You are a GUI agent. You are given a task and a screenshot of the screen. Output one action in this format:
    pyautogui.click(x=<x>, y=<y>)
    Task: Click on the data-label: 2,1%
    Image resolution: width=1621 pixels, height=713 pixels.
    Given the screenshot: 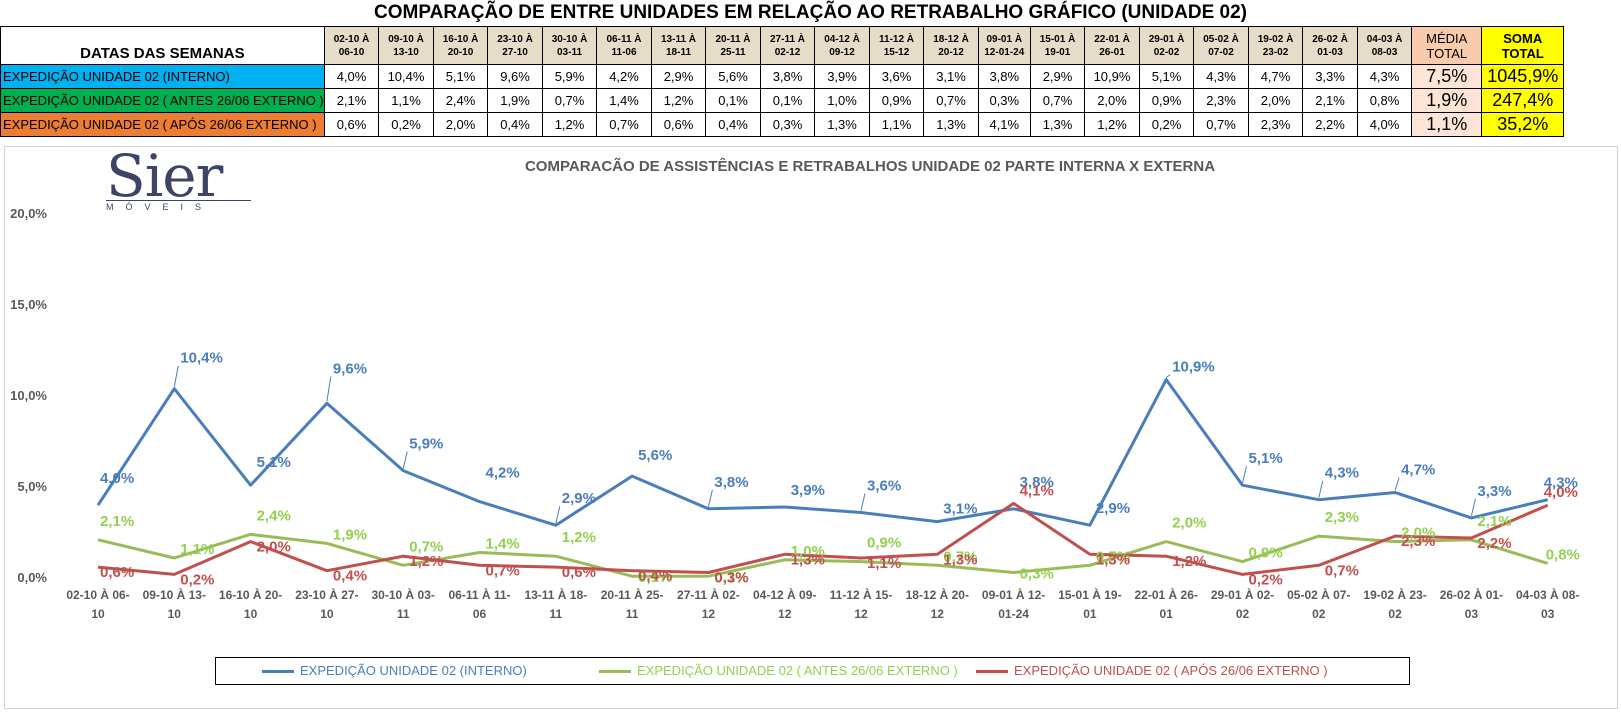 What is the action you would take?
    pyautogui.click(x=117, y=521)
    